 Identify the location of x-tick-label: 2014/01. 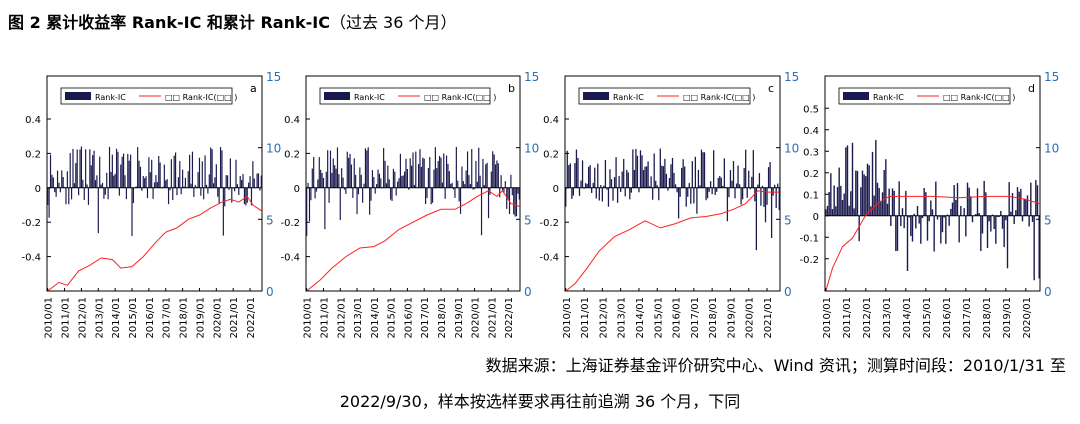
(116, 318).